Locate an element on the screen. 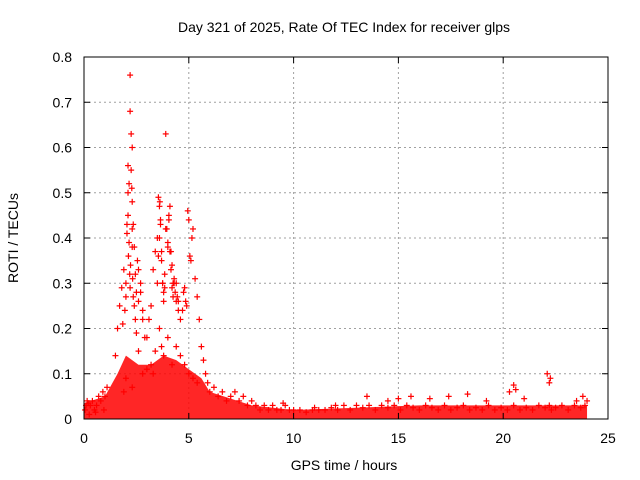 This screenshot has height=480, width=640. y-tick-label: 0.4 is located at coordinates (63, 238).